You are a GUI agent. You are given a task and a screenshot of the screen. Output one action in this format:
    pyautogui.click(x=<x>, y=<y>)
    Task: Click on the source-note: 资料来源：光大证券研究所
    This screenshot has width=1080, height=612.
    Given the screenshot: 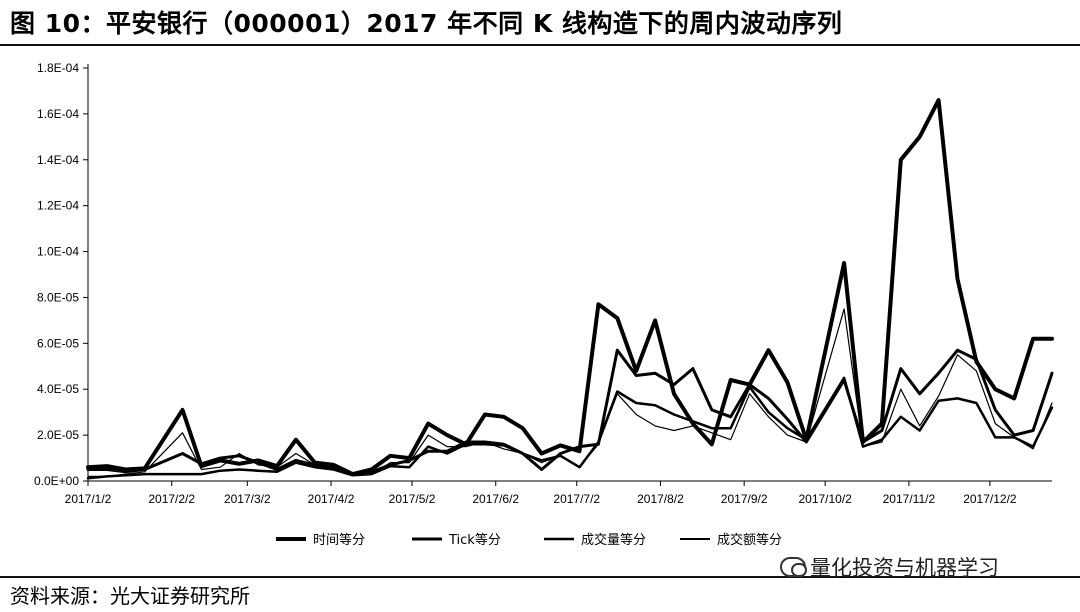 What is the action you would take?
    pyautogui.click(x=130, y=596)
    